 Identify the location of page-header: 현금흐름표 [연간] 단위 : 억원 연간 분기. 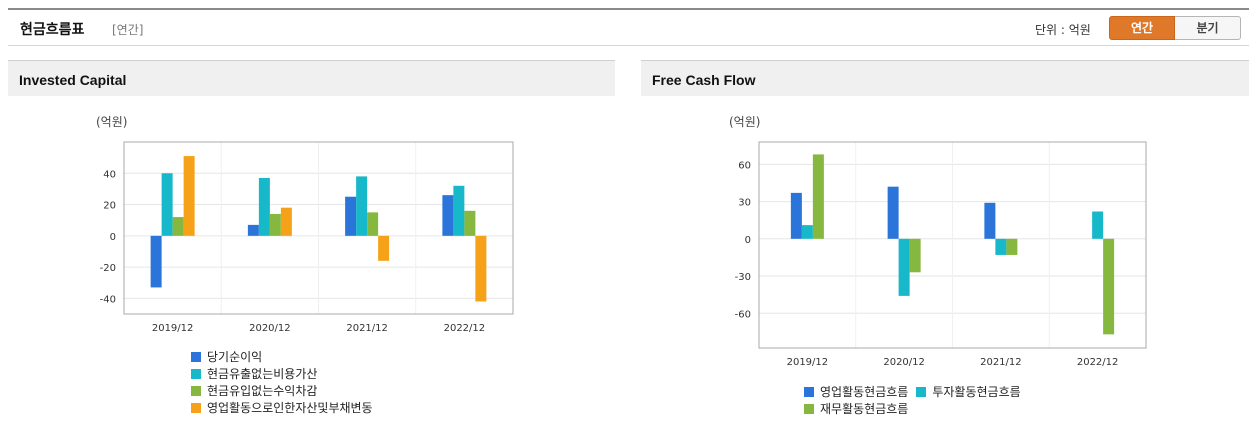
(628, 27).